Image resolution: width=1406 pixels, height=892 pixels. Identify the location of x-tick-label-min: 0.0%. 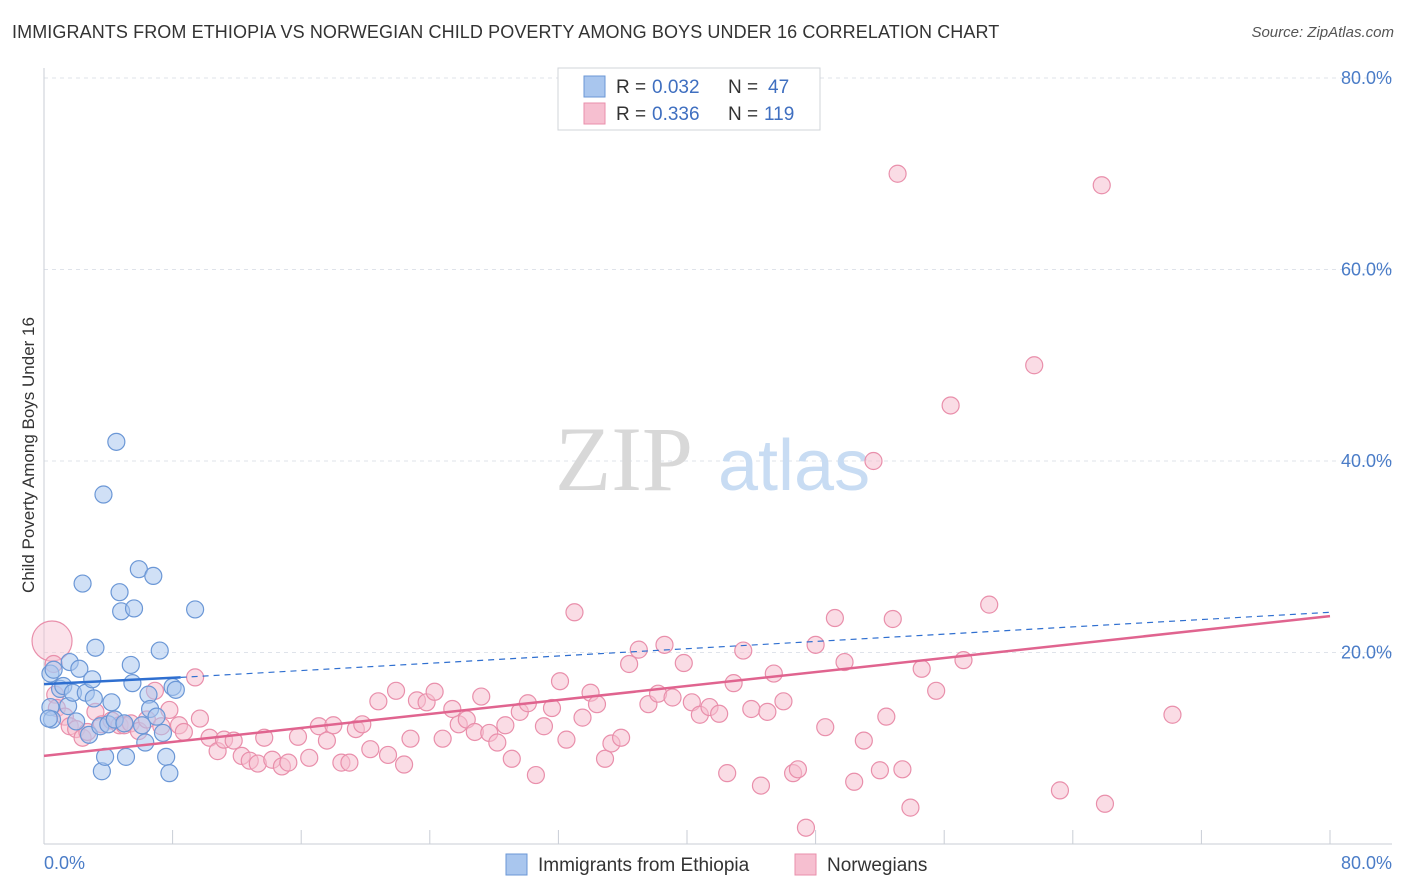
(64, 863).